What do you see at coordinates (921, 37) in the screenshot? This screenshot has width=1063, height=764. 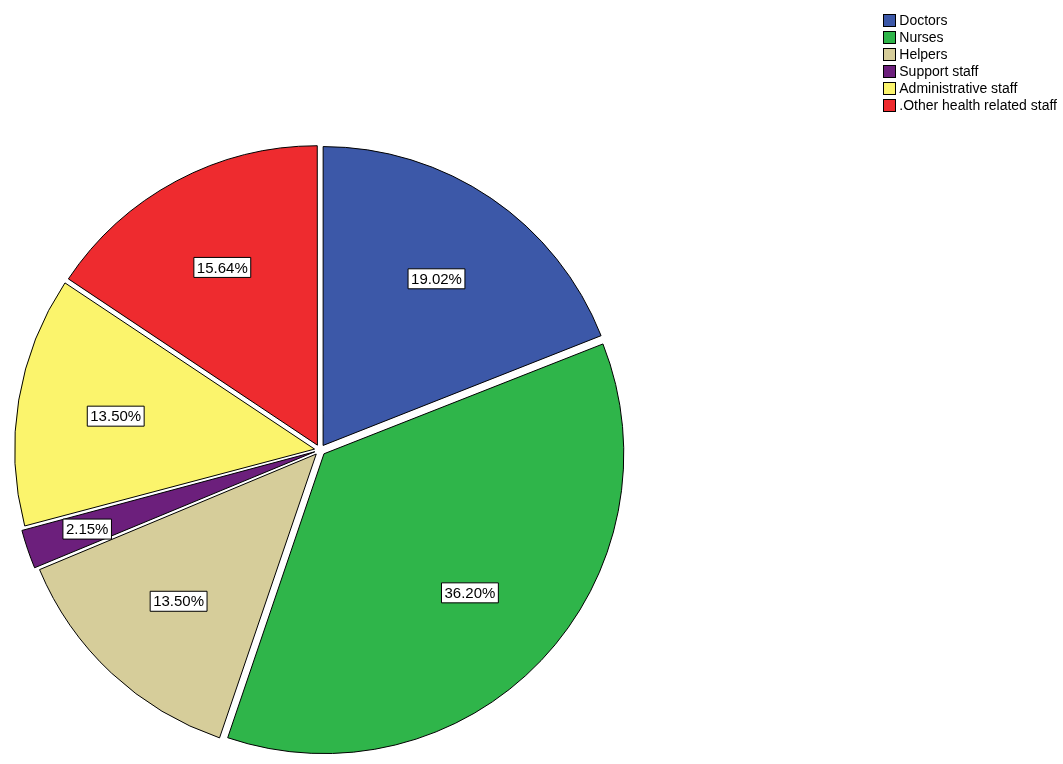 I see `legend-label: Nurses` at bounding box center [921, 37].